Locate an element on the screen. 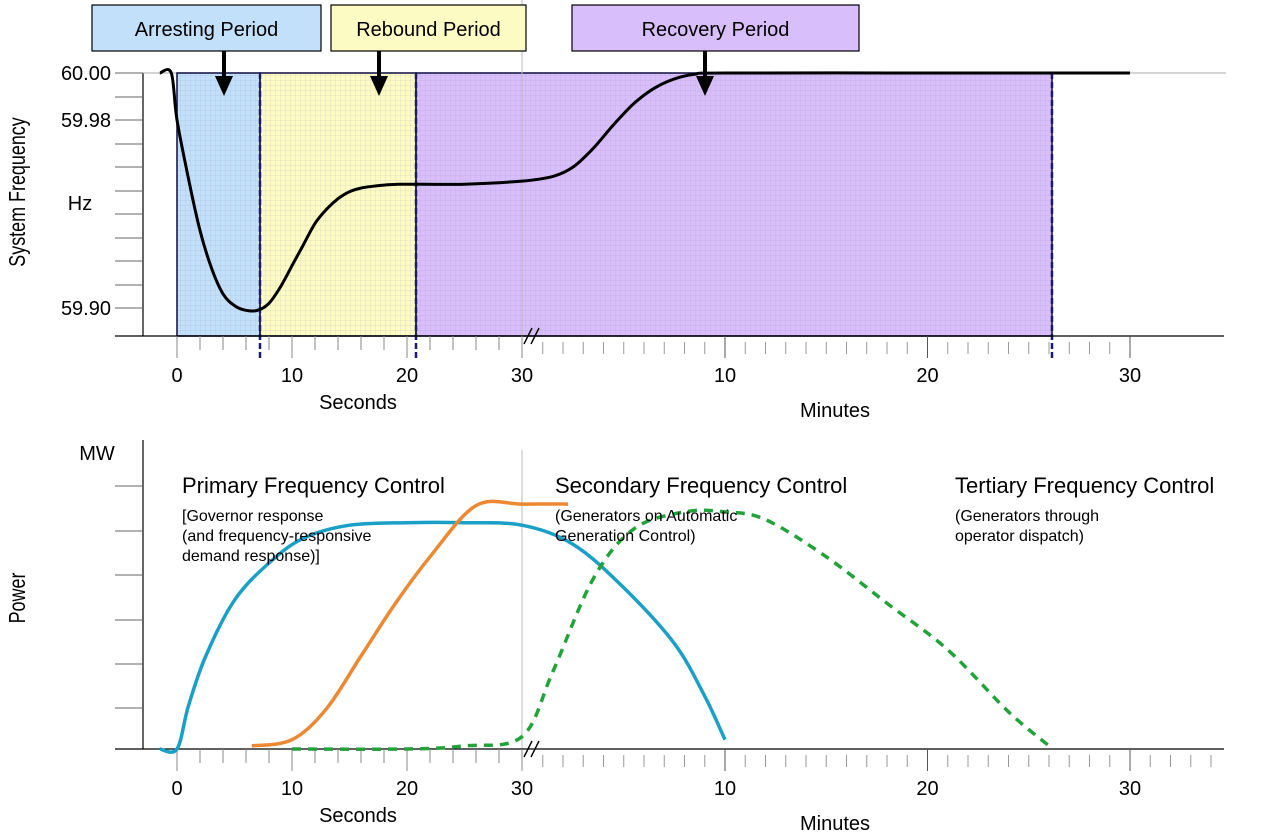  y-tick-label: 59.90 is located at coordinates (86, 309).